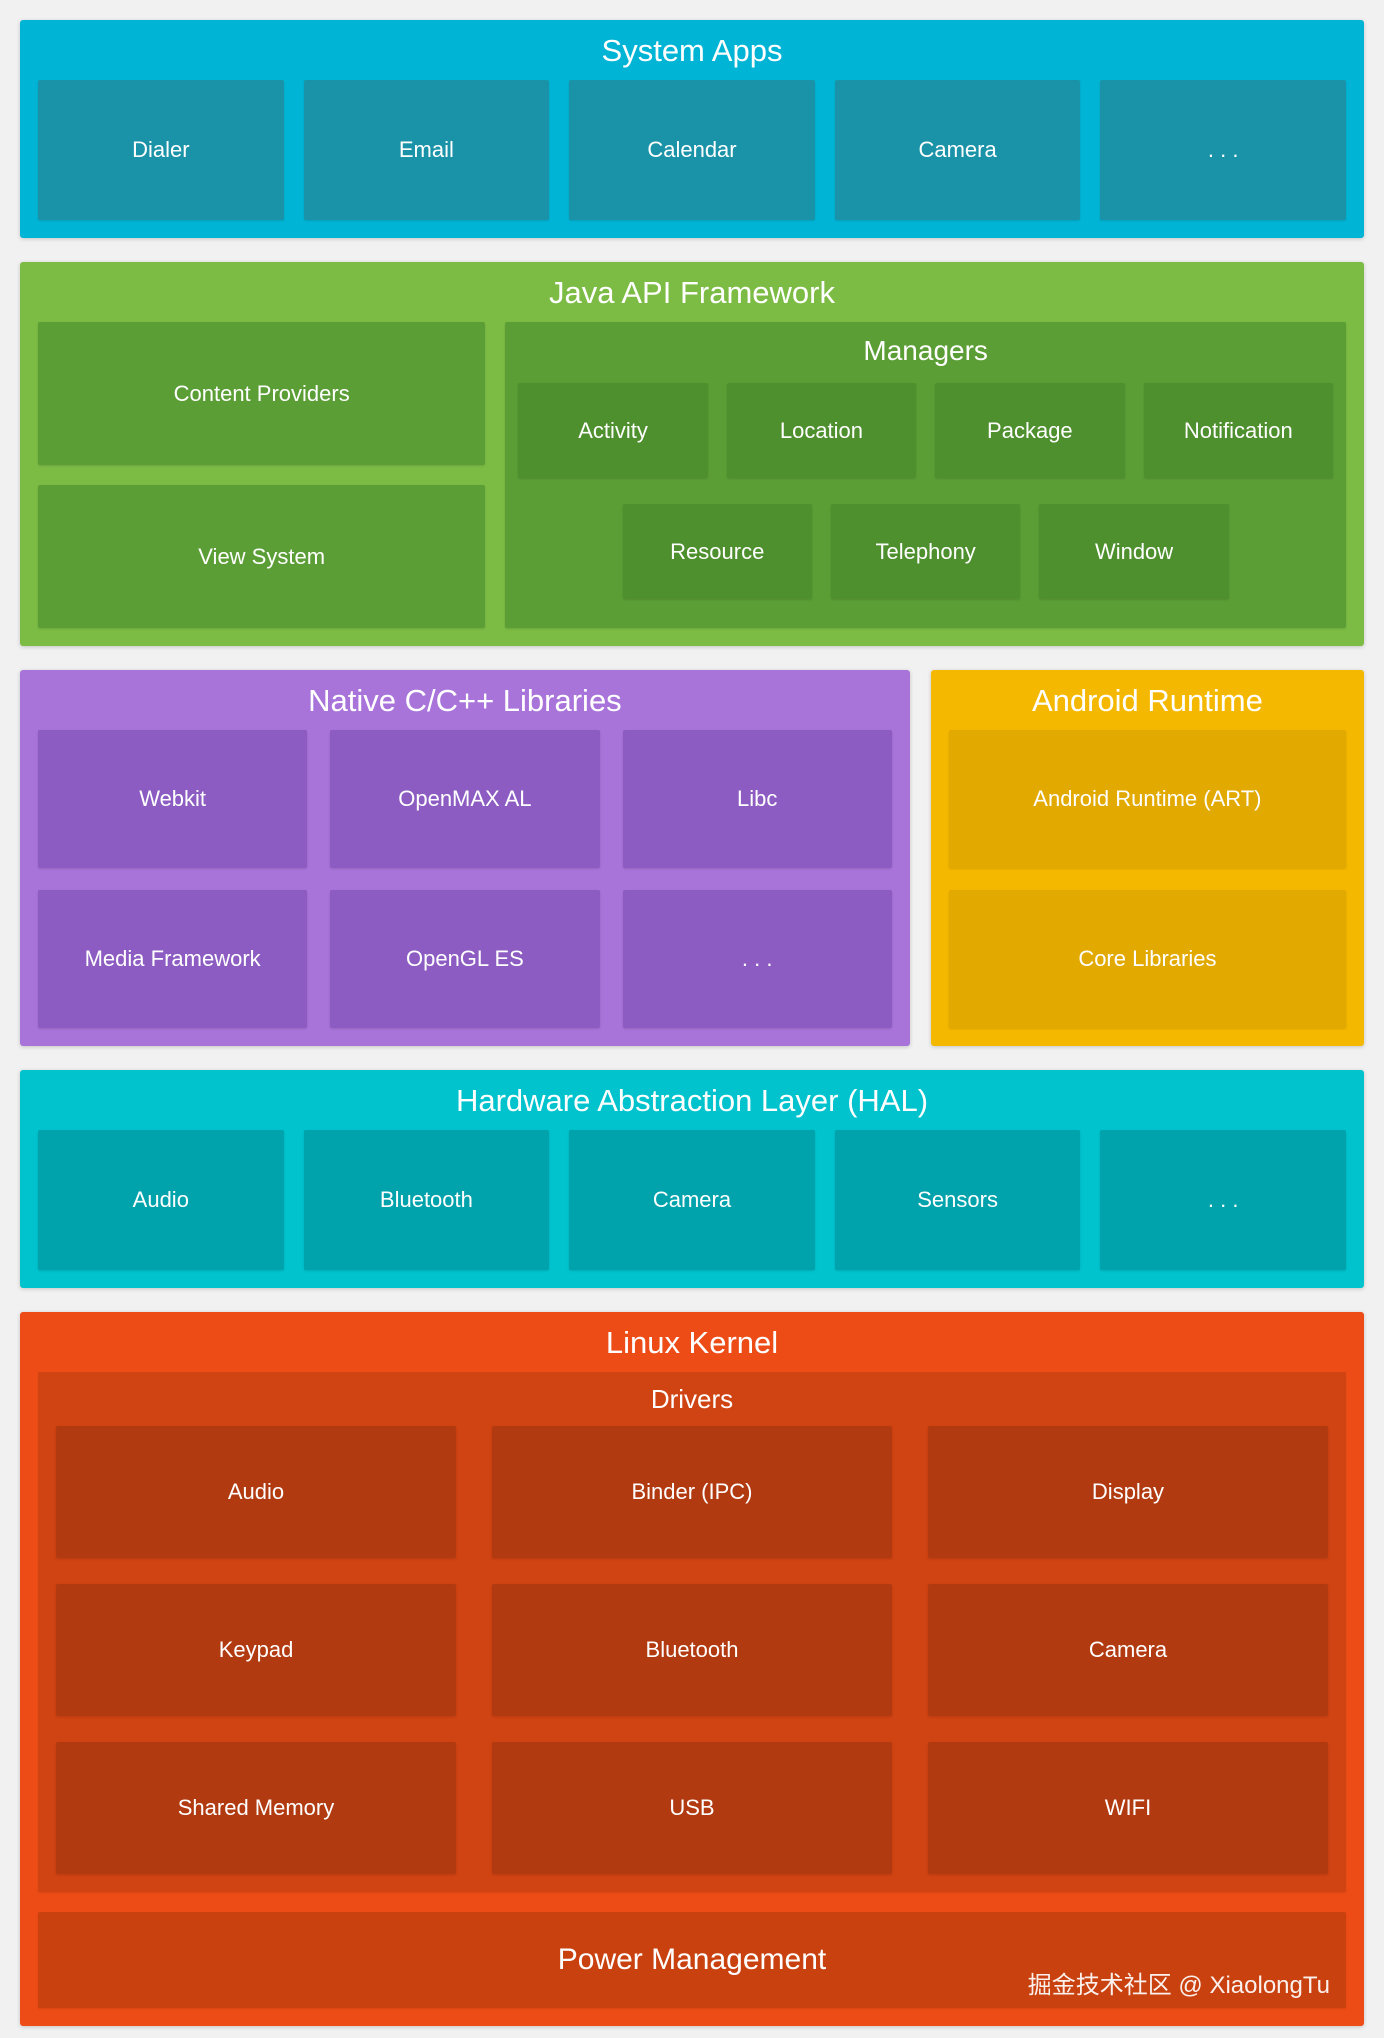 The height and width of the screenshot is (2038, 1384). I want to click on hal-row: Audio Bluetooth Camera Sensors . . ., so click(692, 1200).